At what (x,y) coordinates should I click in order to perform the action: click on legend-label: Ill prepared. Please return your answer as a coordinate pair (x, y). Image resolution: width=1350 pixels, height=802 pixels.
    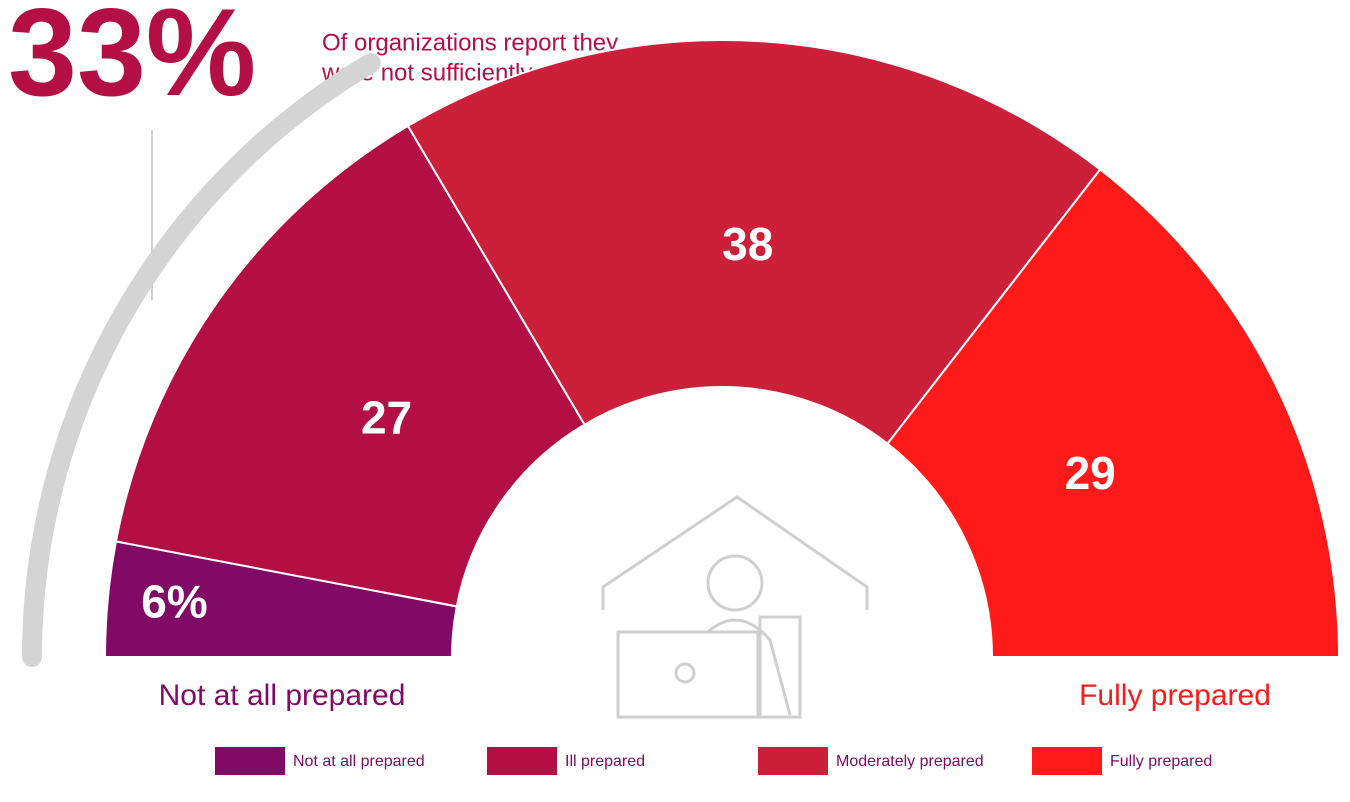
    Looking at the image, I should click on (605, 761).